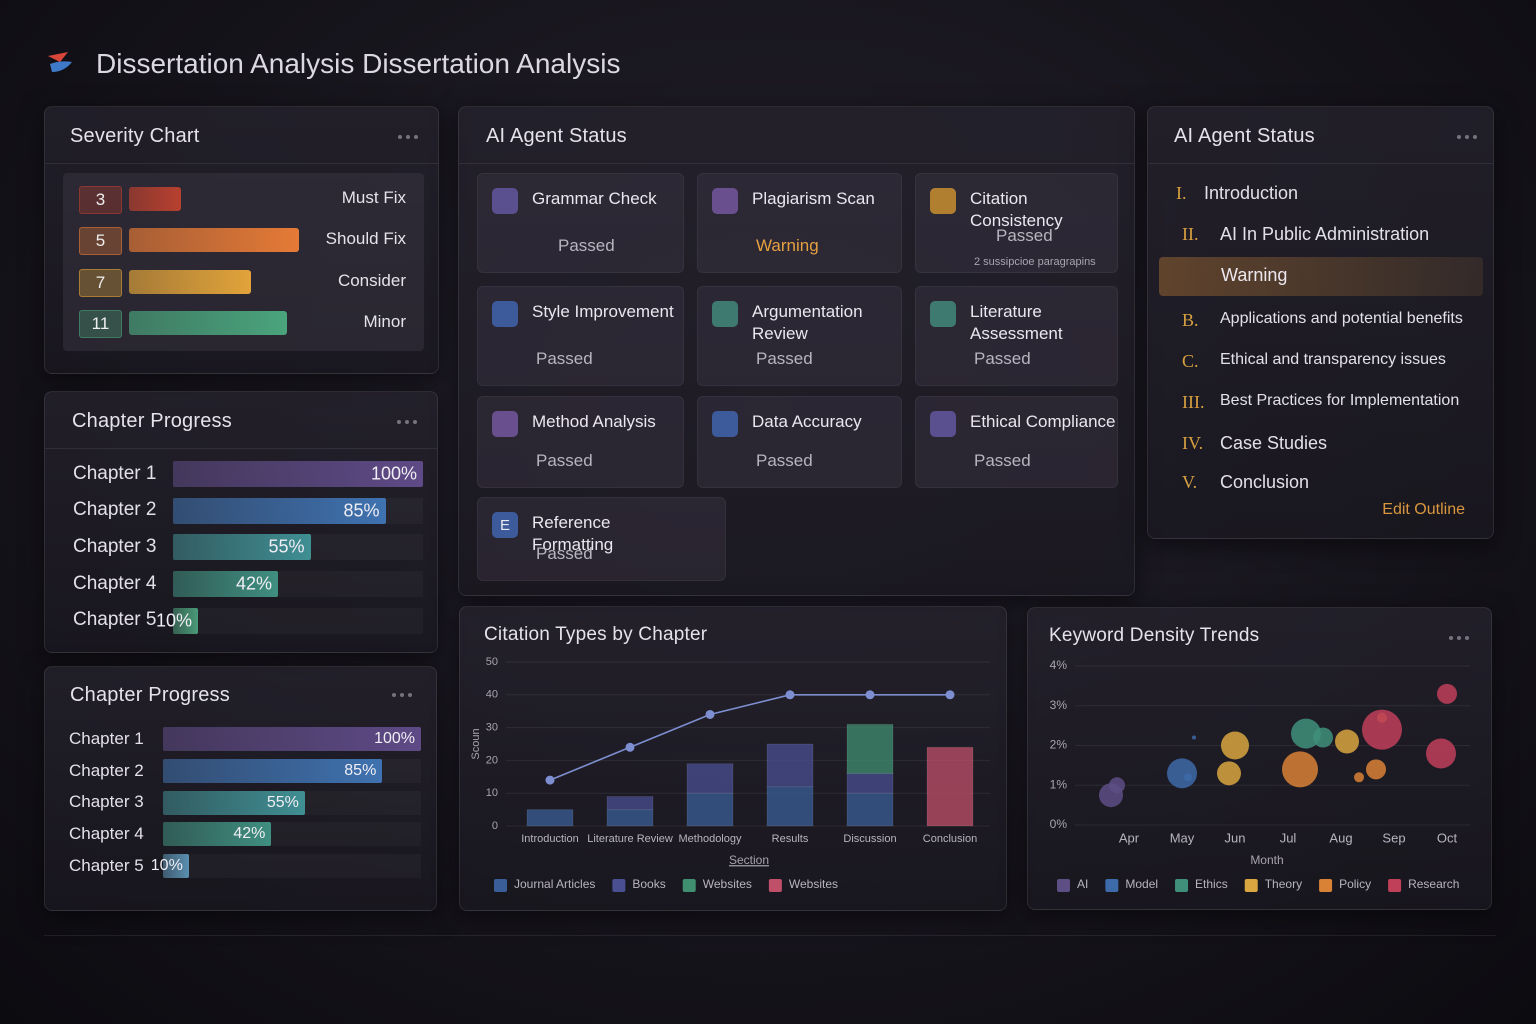  What do you see at coordinates (1321, 276) in the screenshot?
I see `outline-highlight` at bounding box center [1321, 276].